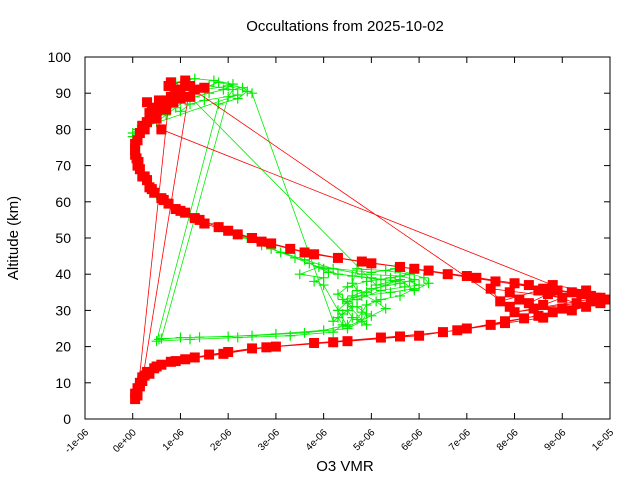 Image resolution: width=640 pixels, height=480 pixels. Describe the element at coordinates (332, 347) in the screenshot. I see `y-tick: 20` at that location.